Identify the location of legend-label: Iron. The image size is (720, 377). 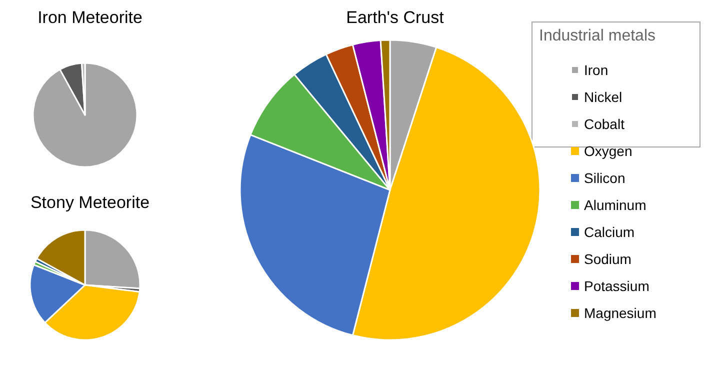
(596, 70).